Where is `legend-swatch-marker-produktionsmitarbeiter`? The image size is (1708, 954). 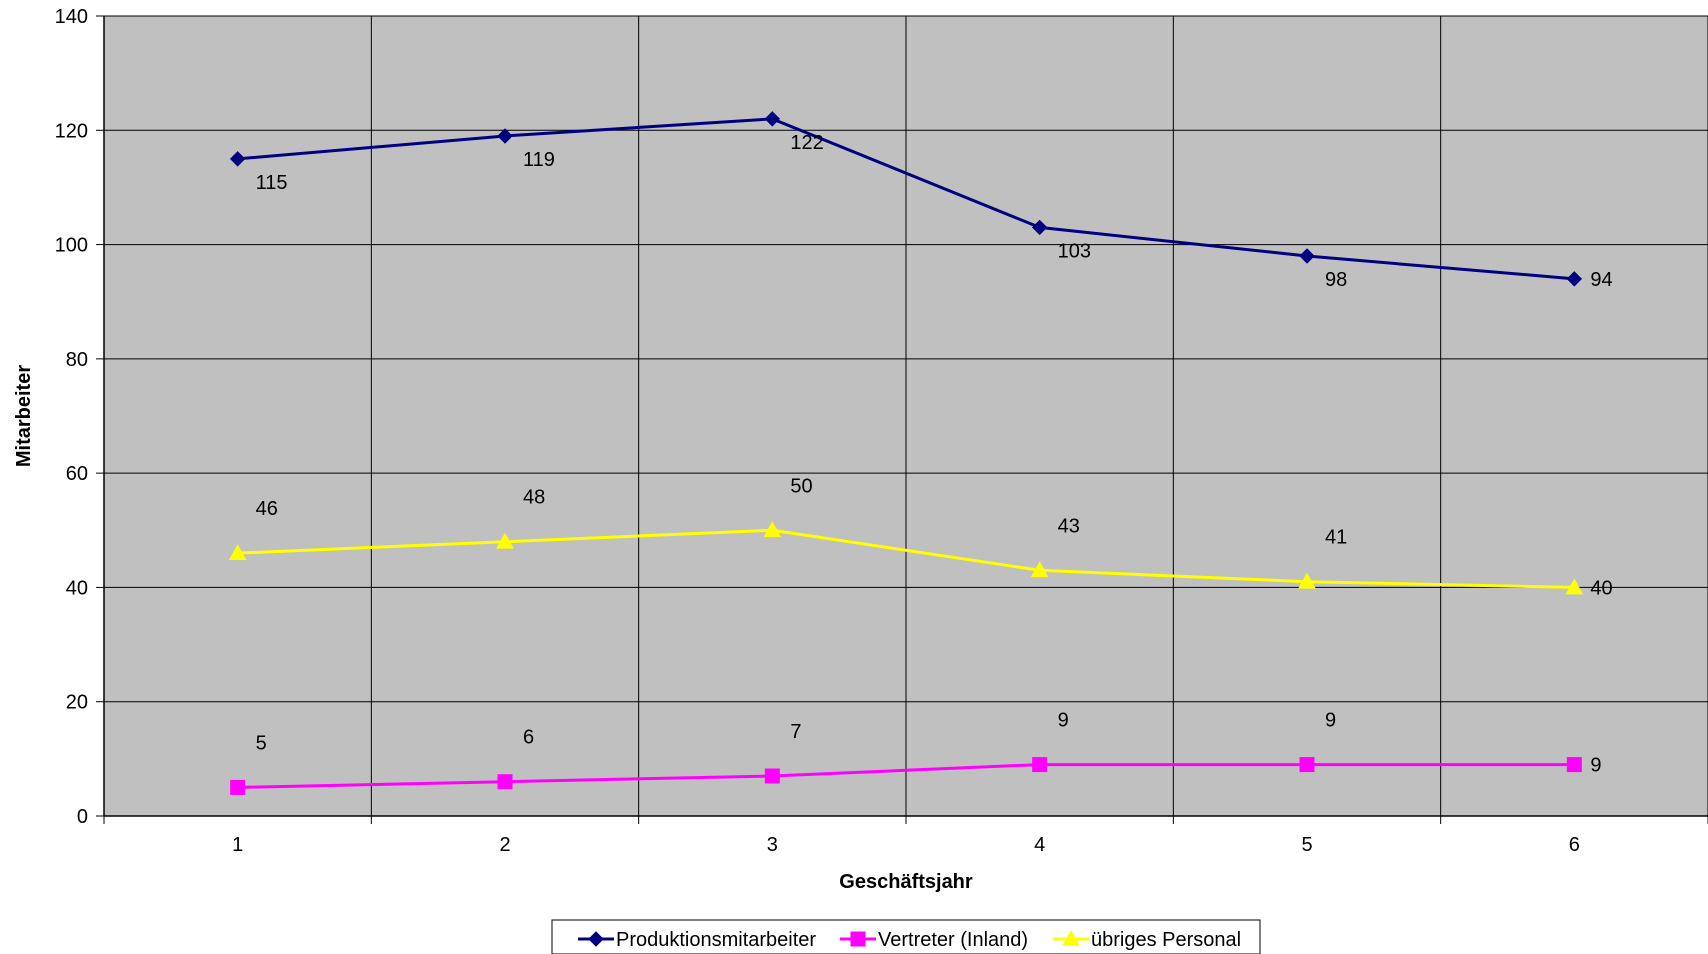 legend-swatch-marker-produktionsmitarbeiter is located at coordinates (596, 939).